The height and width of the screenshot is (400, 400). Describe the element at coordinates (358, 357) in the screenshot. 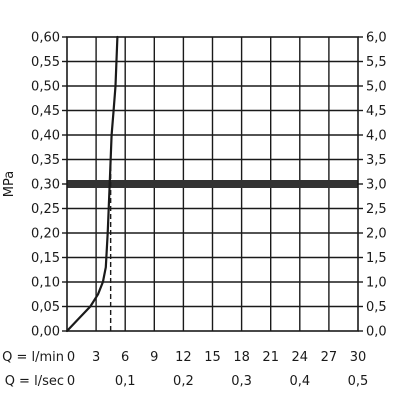

I see `x-tick-label-lpm: 30` at that location.